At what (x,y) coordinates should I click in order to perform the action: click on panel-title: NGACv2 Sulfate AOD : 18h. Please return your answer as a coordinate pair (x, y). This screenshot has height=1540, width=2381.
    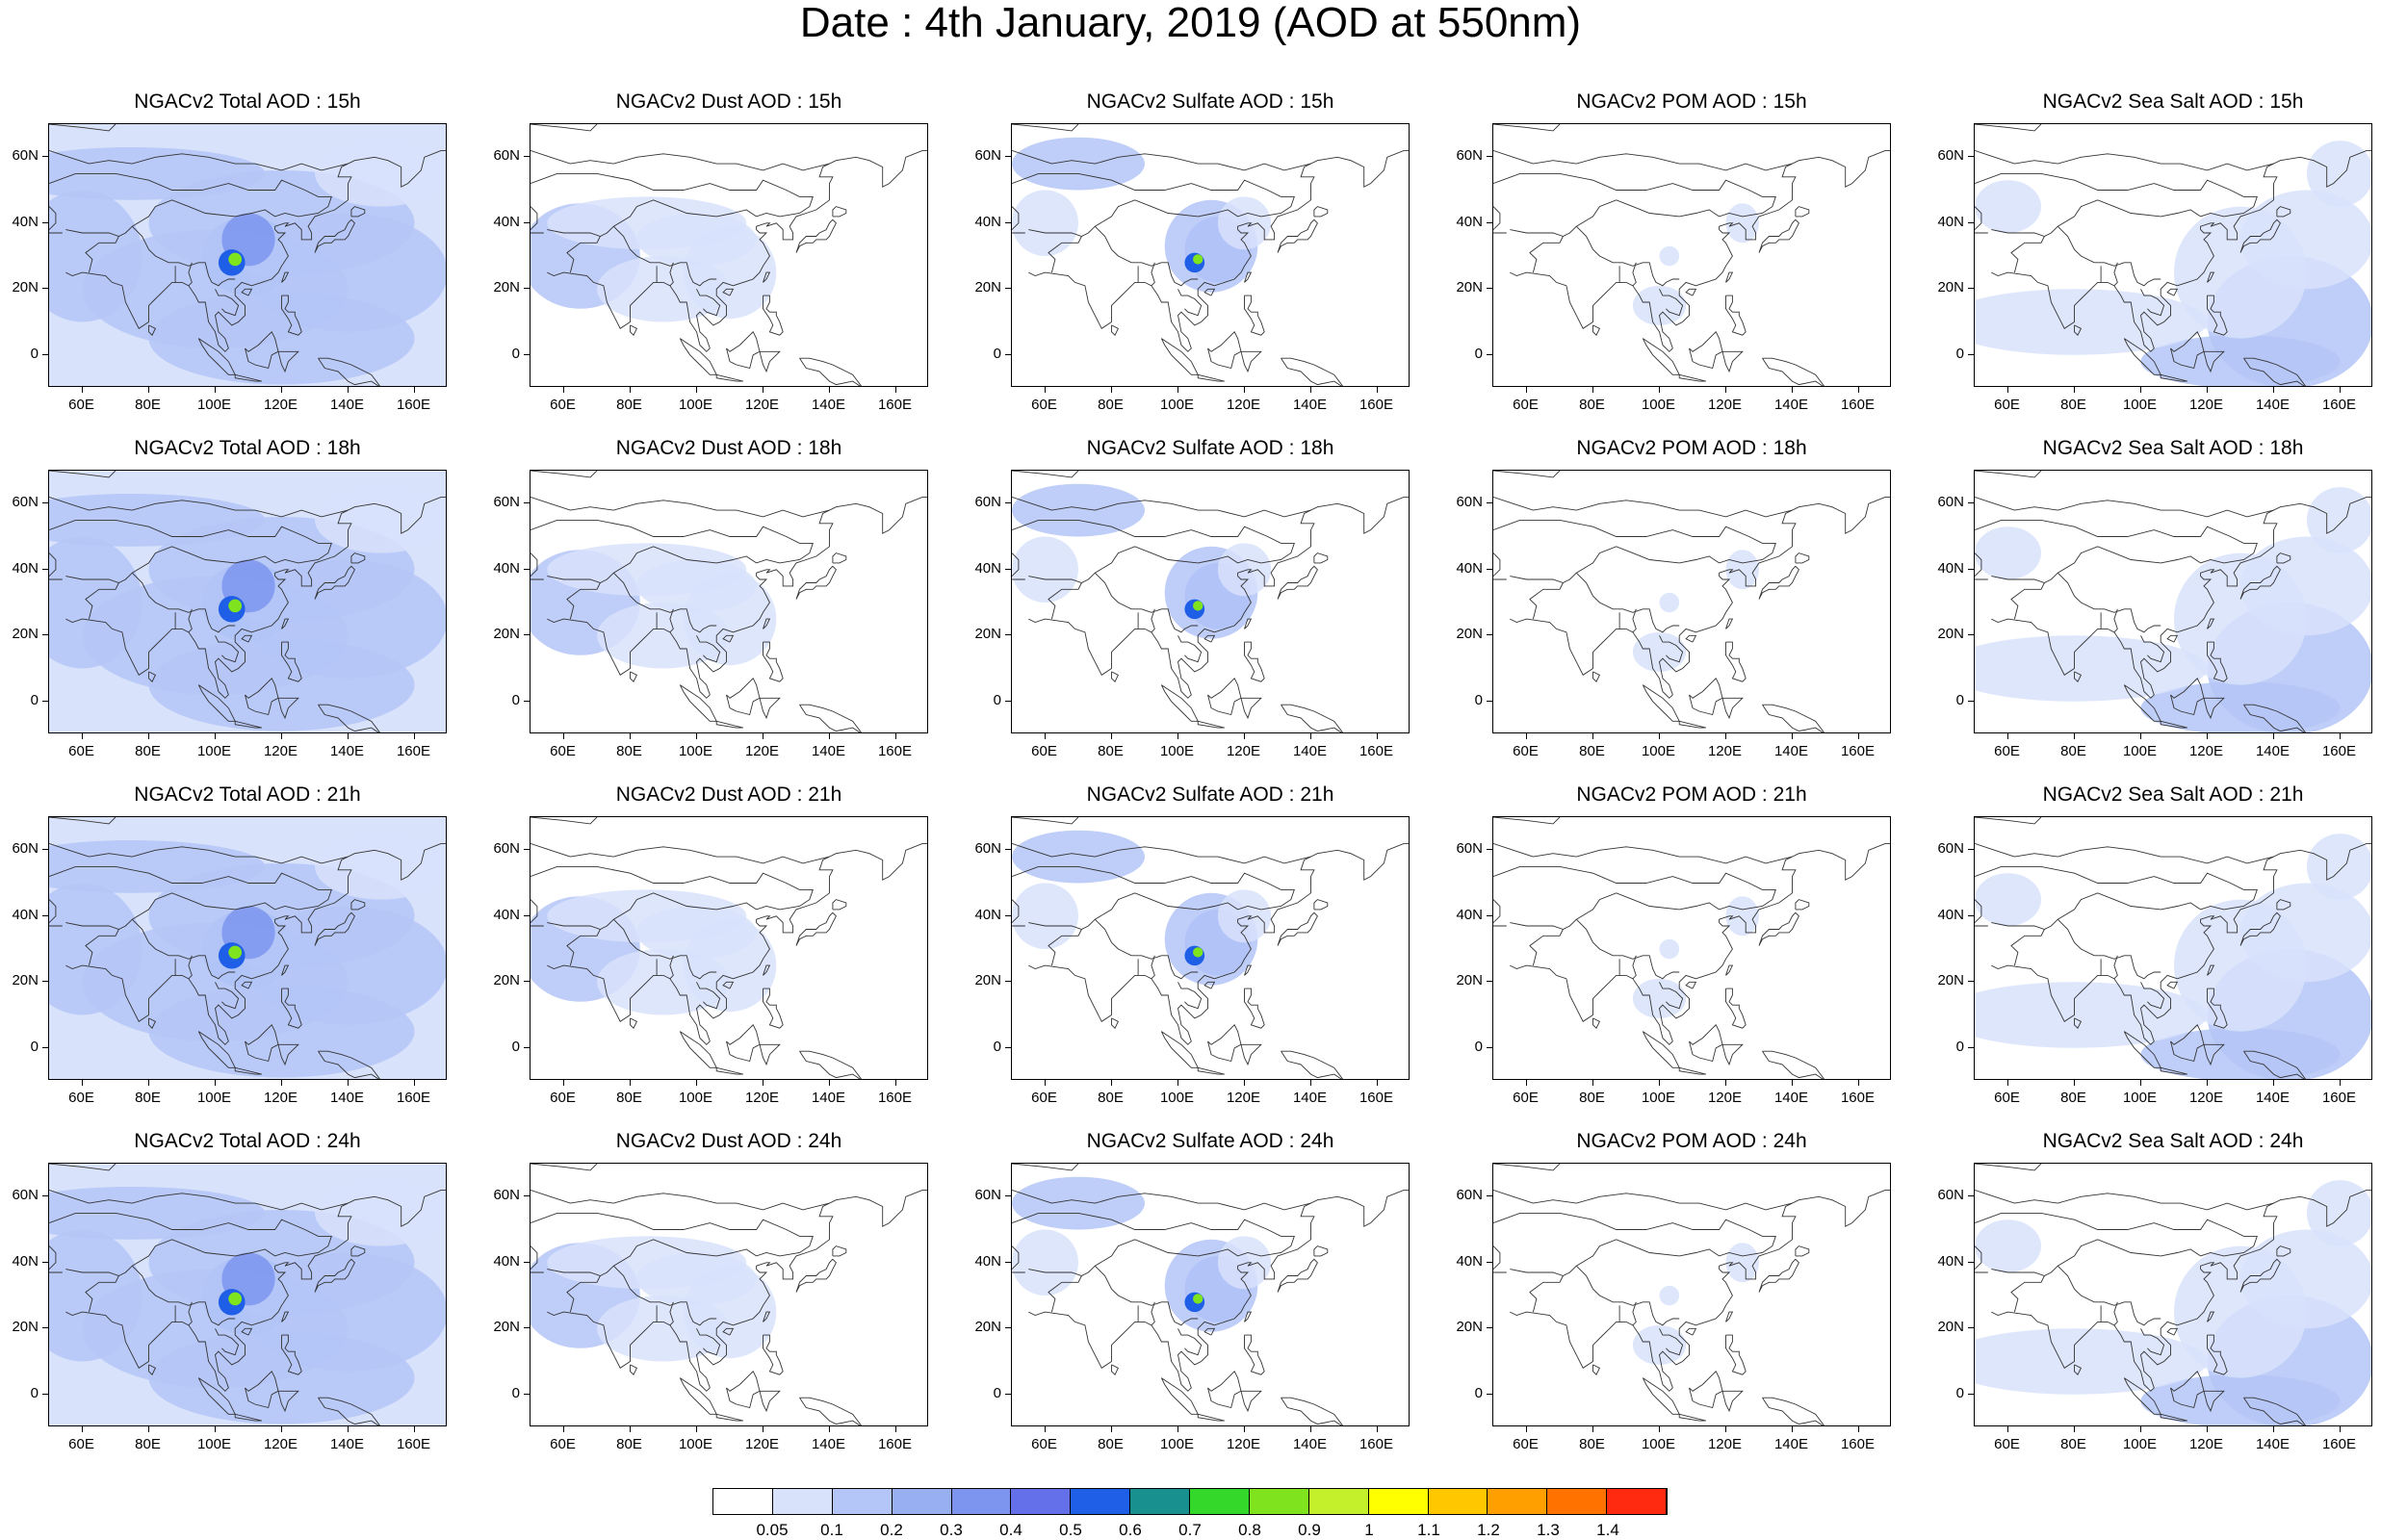
    Looking at the image, I should click on (1210, 448).